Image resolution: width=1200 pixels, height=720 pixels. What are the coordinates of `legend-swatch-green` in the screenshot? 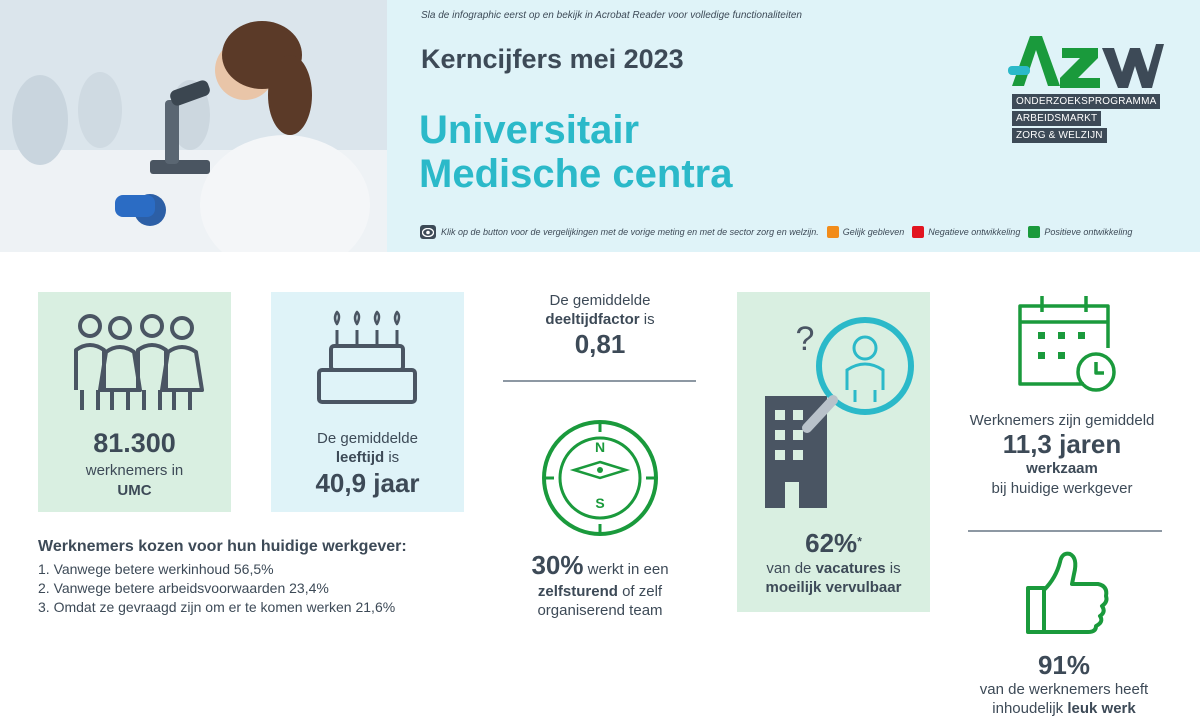 It's located at (1034, 232).